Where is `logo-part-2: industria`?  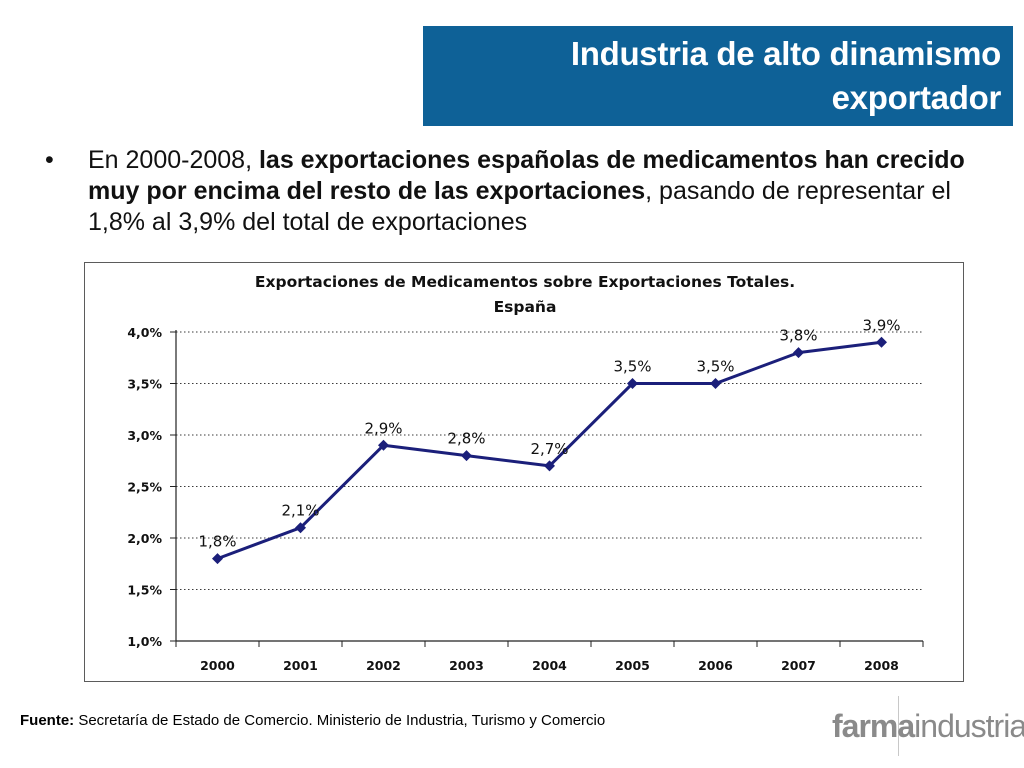
logo-part-2: industria is located at coordinates (969, 726).